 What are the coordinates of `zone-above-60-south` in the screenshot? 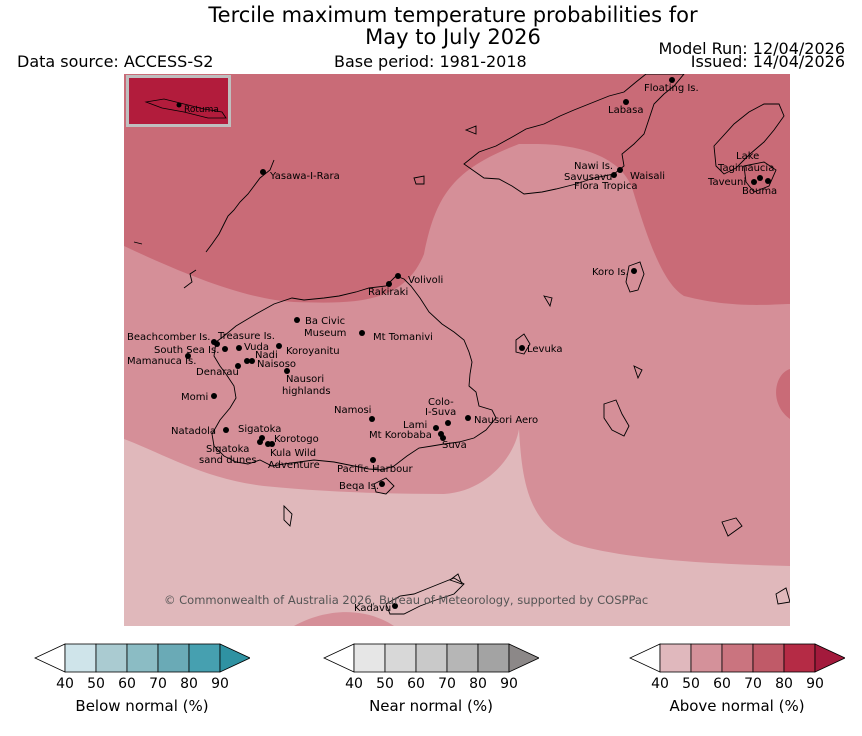 It's located at (344, 619).